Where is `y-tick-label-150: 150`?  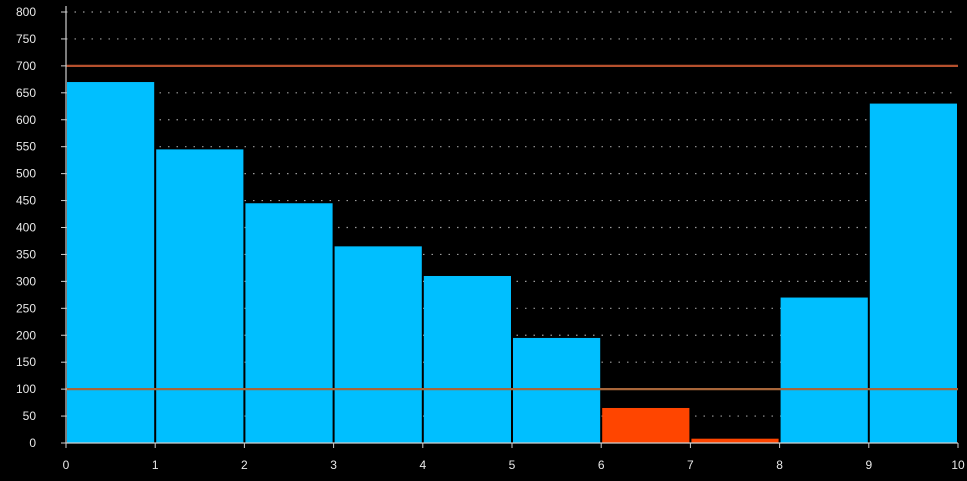
y-tick-label-150: 150 is located at coordinates (26, 362).